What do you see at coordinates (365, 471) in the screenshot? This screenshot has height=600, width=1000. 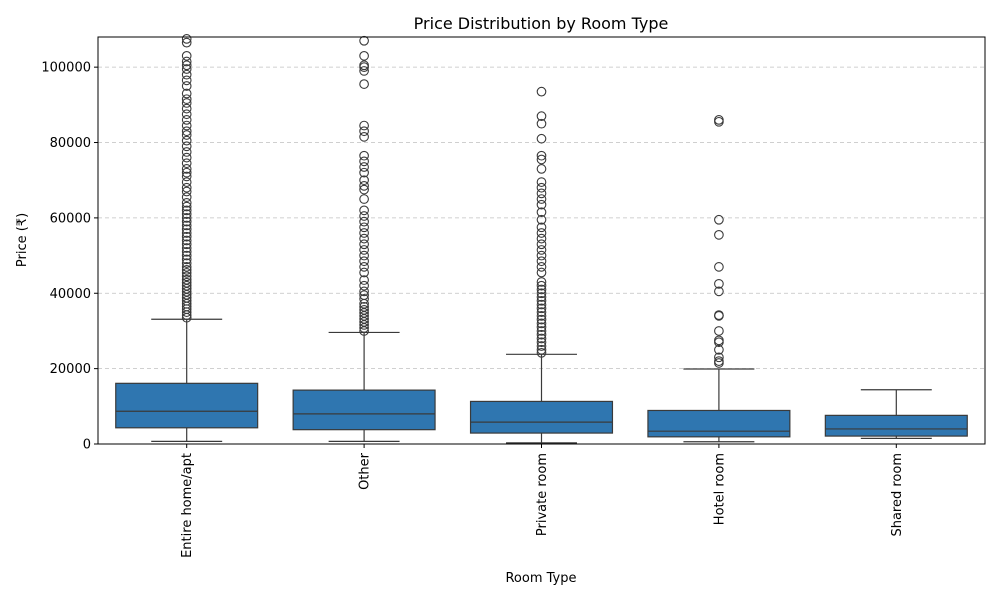 I see `x-tick-label-1: Other` at bounding box center [365, 471].